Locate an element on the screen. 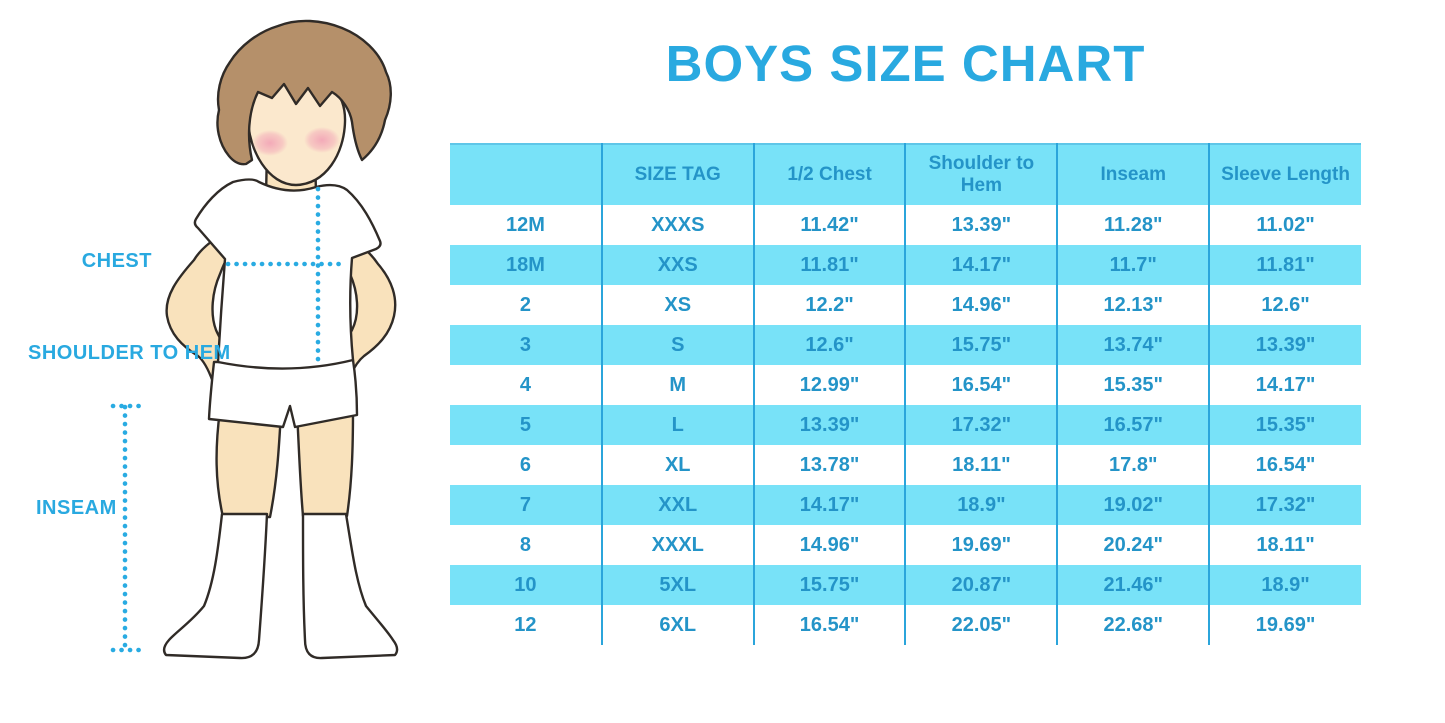 This screenshot has height=723, width=1445. table-cell: 22.05" is located at coordinates (981, 625).